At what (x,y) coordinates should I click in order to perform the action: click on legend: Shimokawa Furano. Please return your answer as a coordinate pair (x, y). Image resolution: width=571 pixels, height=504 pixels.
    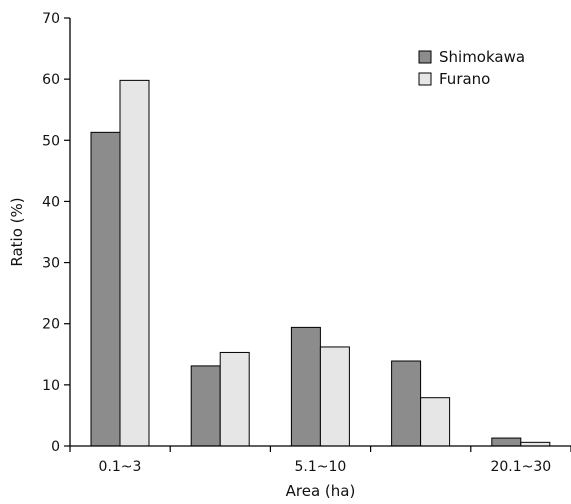
    Looking at the image, I should click on (471, 68).